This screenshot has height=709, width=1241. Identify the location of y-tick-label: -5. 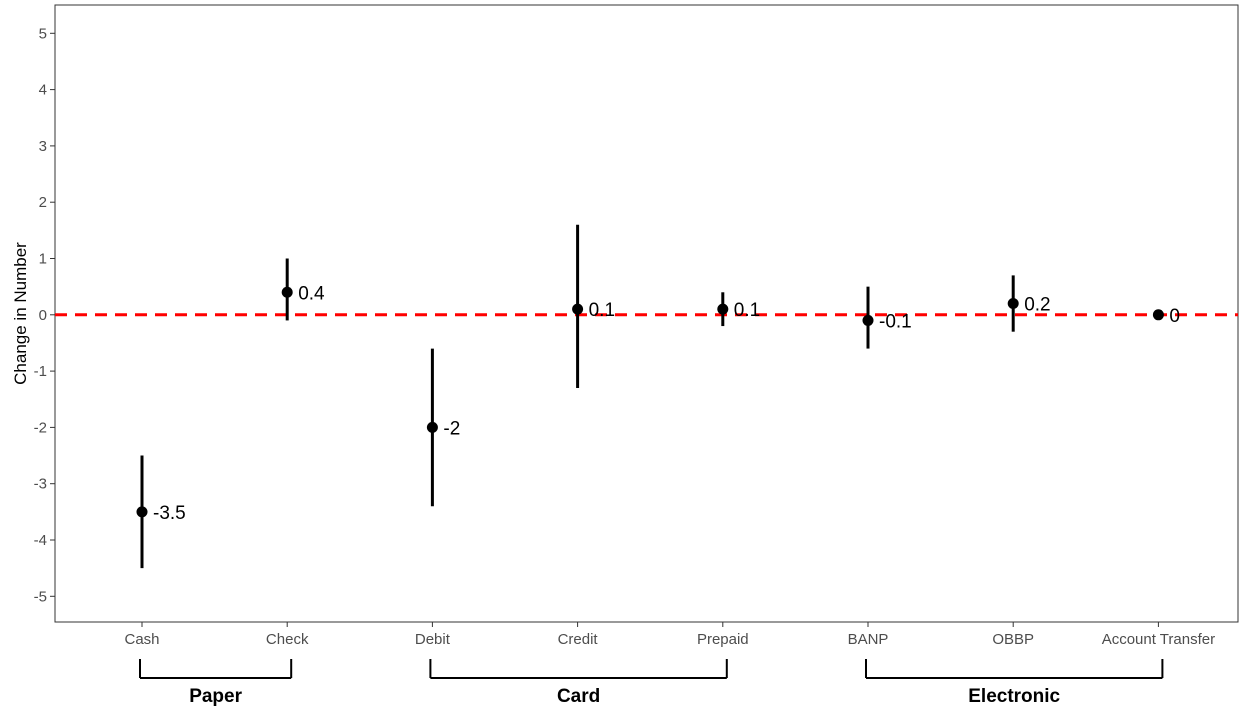
(40, 596).